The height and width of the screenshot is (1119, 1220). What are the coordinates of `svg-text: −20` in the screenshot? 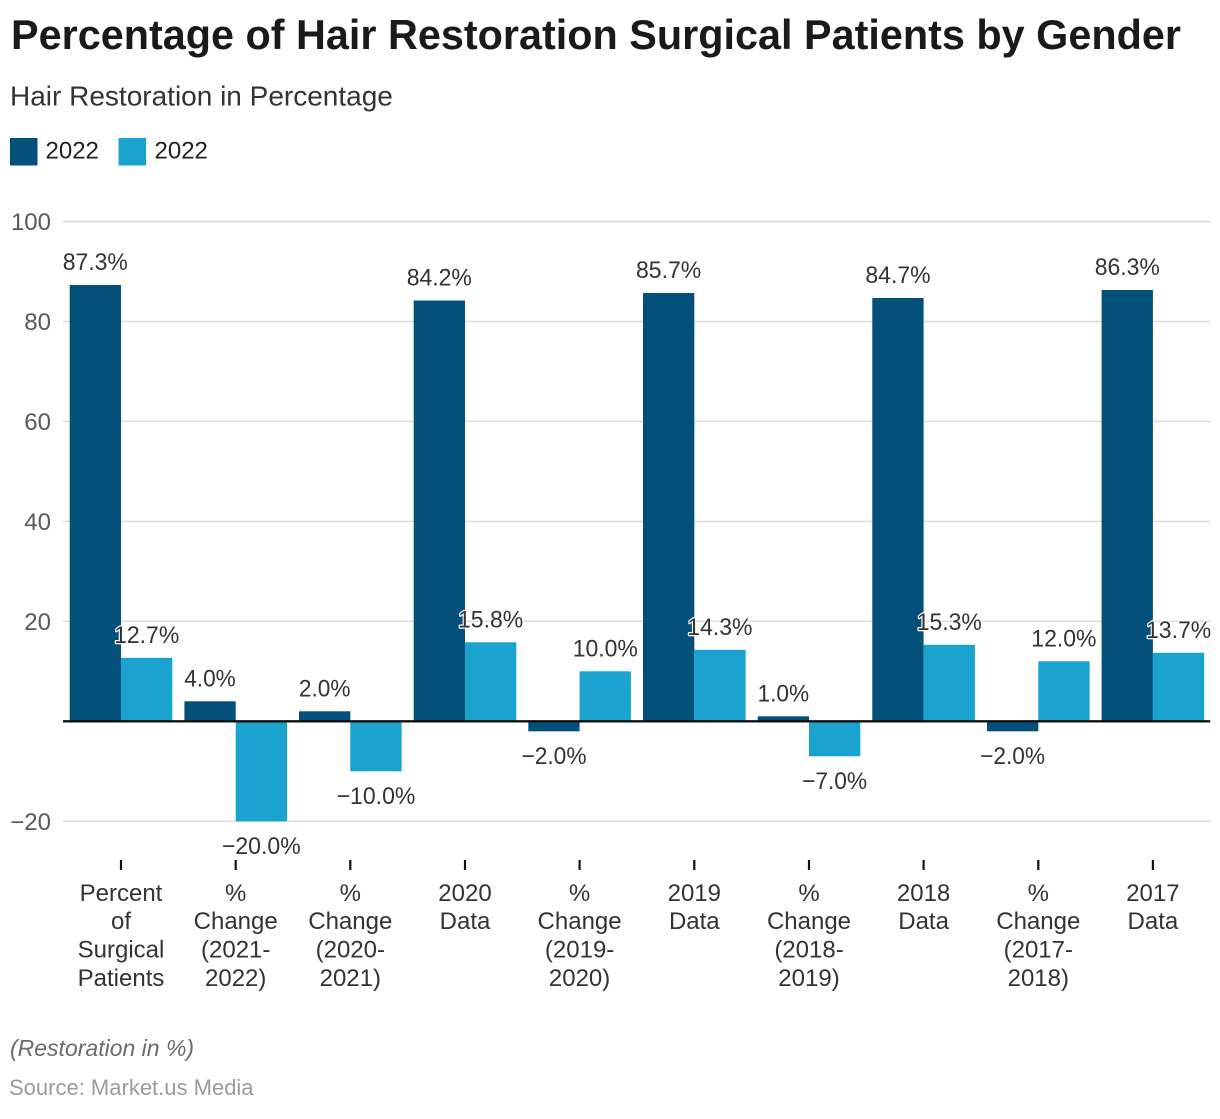 It's located at (30, 822).